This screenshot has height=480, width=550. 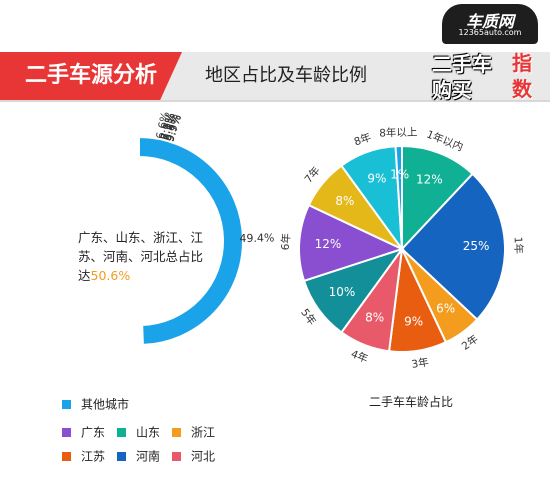 What do you see at coordinates (374, 317) in the screenshot?
I see `pie-value-4: 8%` at bounding box center [374, 317].